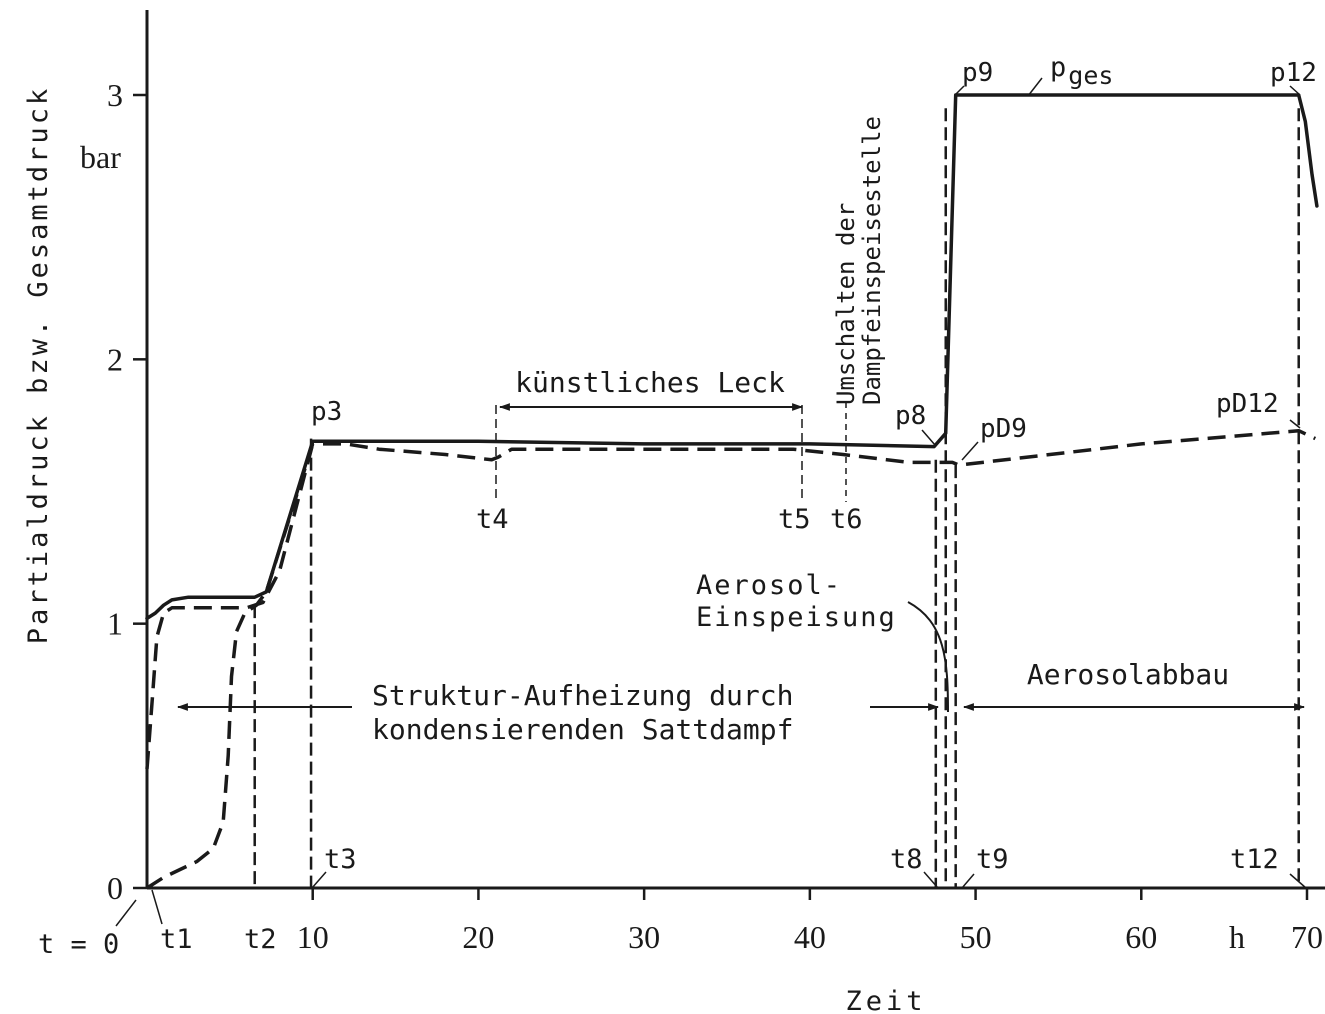 The width and height of the screenshot is (1325, 1014). What do you see at coordinates (313, 937) in the screenshot?
I see `x-tick-label: 10` at bounding box center [313, 937].